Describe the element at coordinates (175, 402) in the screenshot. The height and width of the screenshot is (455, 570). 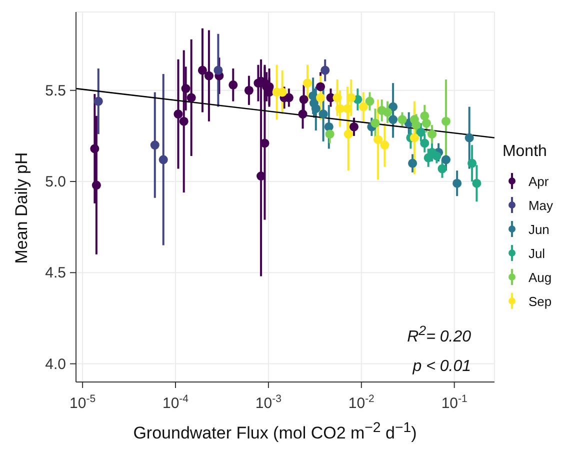
I see `x-tick-label: 10$^{-4}$` at that location.